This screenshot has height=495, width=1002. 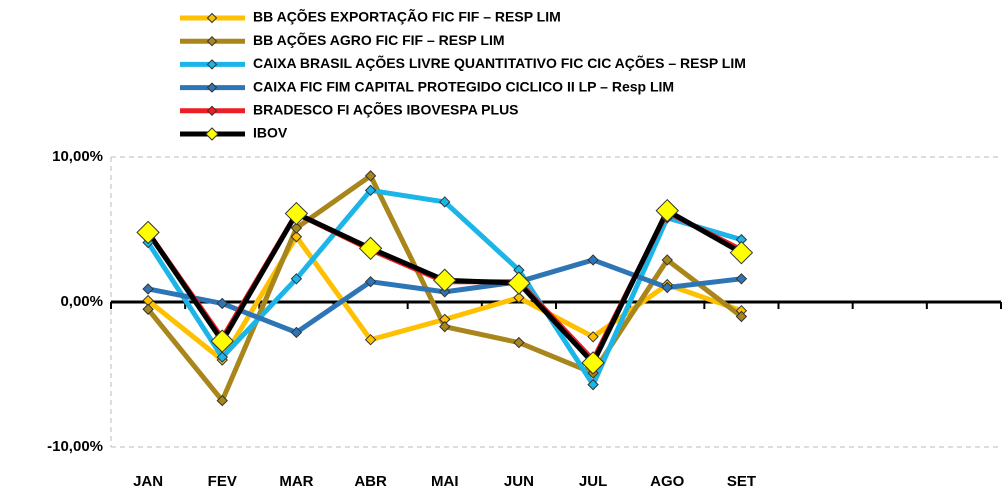 What do you see at coordinates (81, 301) in the screenshot?
I see `y-tick-label: 0,00%` at bounding box center [81, 301].